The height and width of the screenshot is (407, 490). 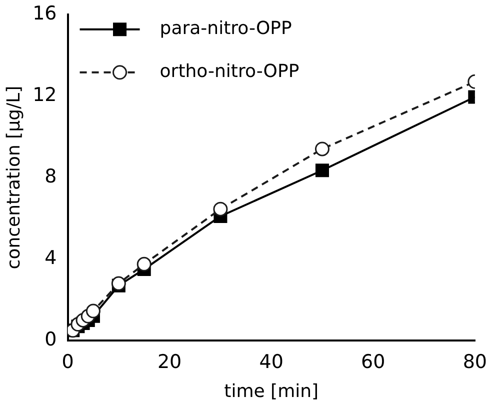 I want to click on legend-label: para-nitro-OPP, so click(x=226, y=29).